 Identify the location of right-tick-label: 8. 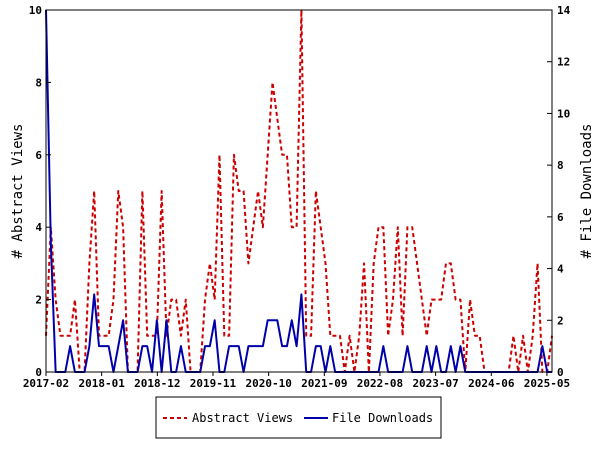
(560, 165).